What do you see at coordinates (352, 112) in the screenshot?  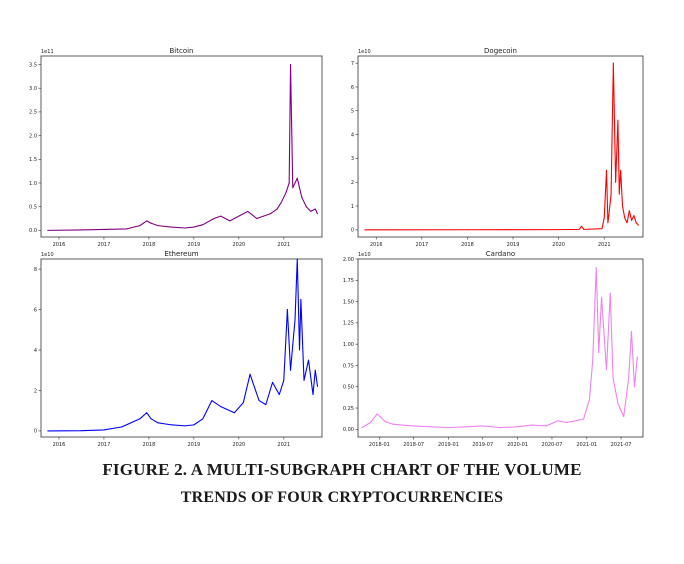 I see `y-tick-label: 5` at bounding box center [352, 112].